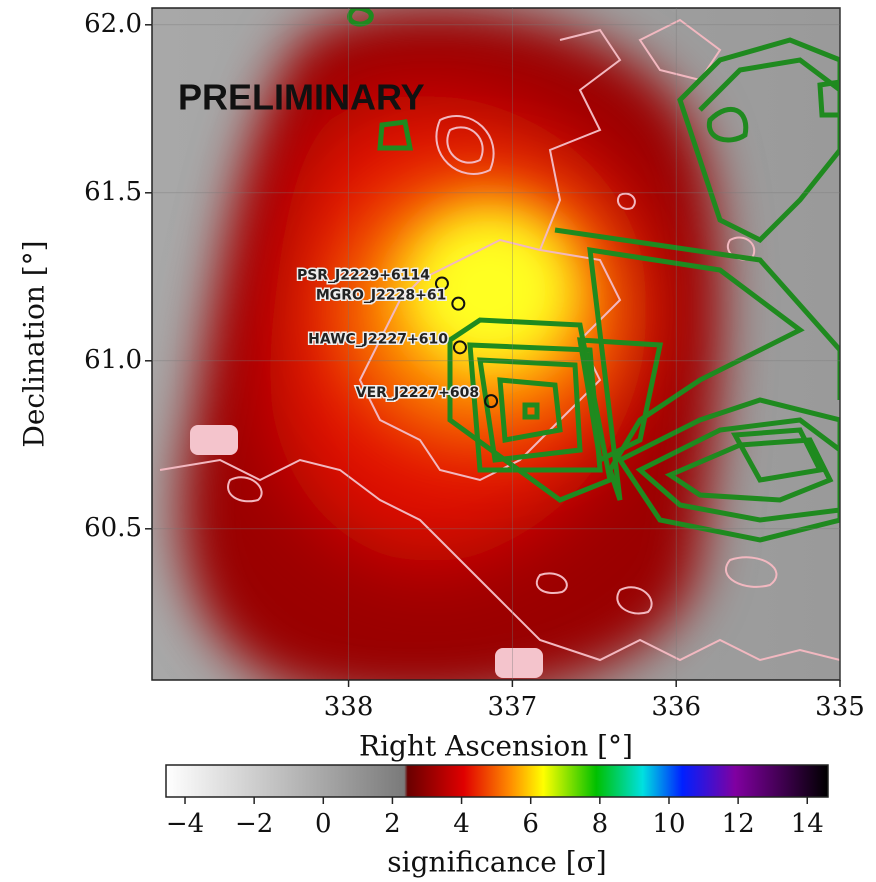  I want to click on colorbar-tick-label: −2, so click(254, 824).